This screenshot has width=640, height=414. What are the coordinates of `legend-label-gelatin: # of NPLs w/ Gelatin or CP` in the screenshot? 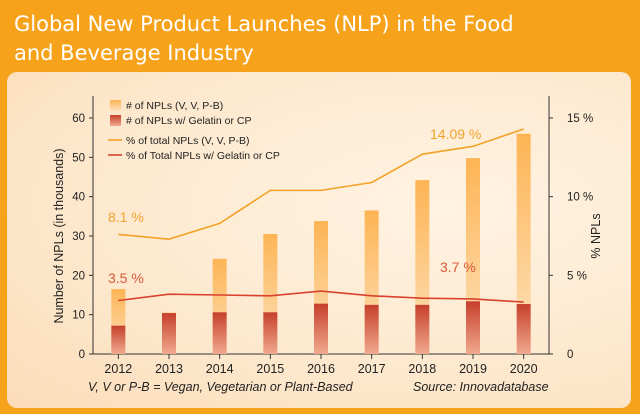 It's located at (188, 121).